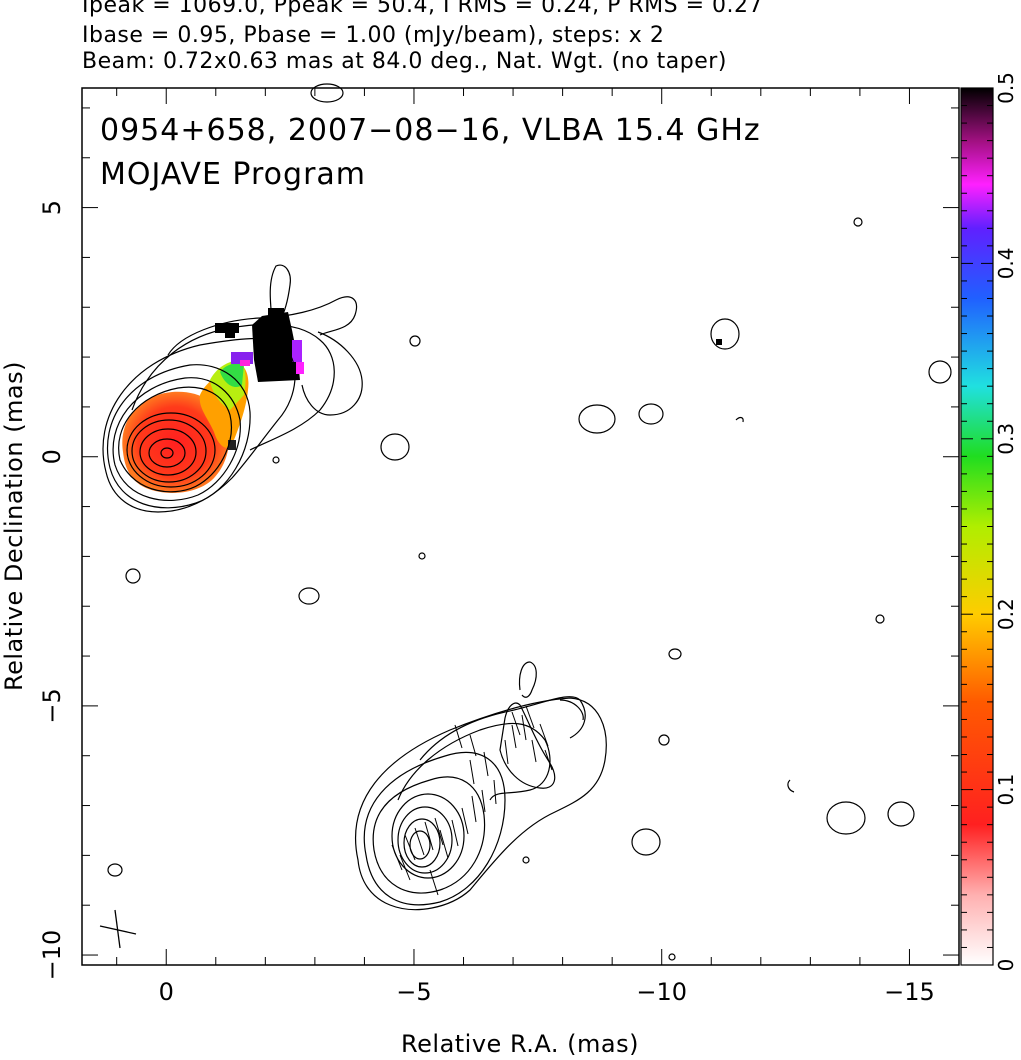  What do you see at coordinates (1006, 614) in the screenshot?
I see `colorbar-tick-label: 0.2` at bounding box center [1006, 614].